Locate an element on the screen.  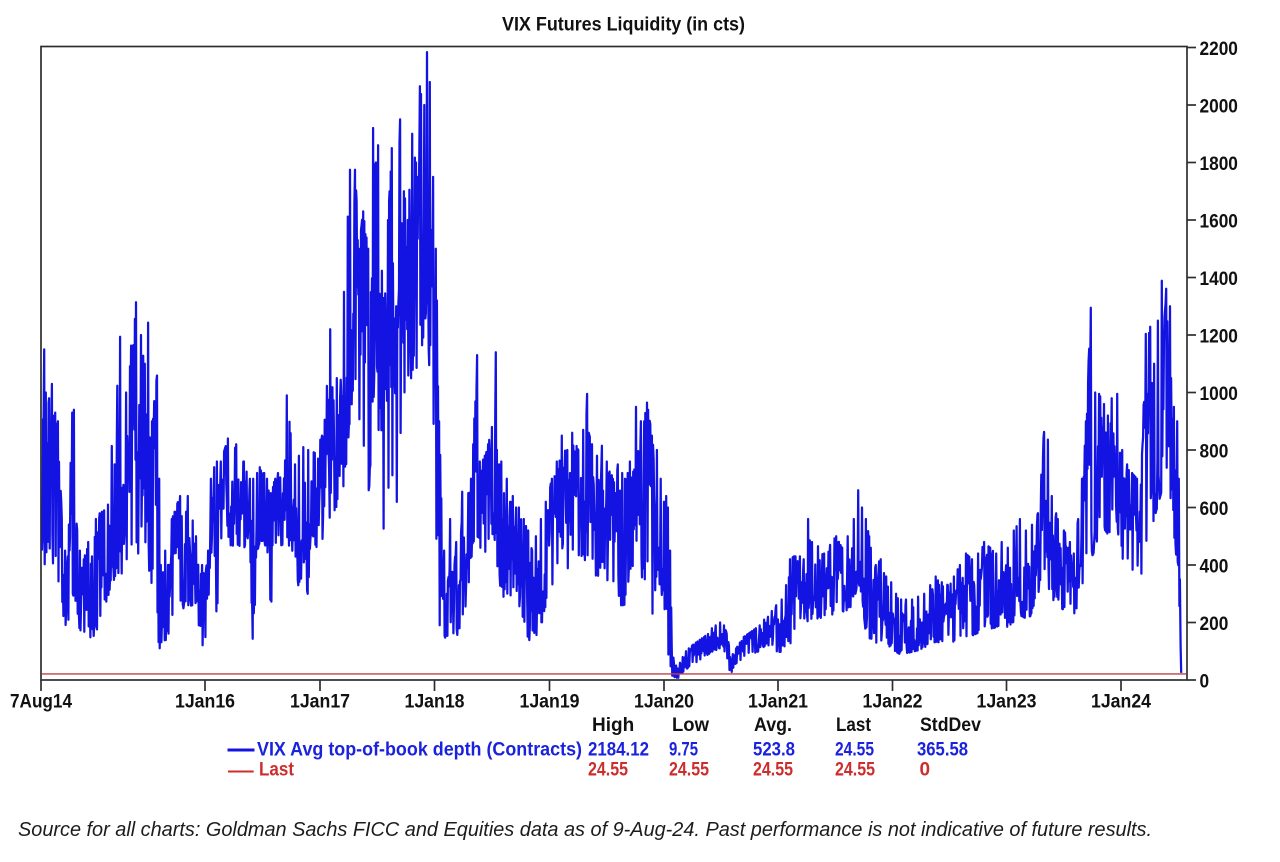
svg-text: 1000 is located at coordinates (1219, 394).